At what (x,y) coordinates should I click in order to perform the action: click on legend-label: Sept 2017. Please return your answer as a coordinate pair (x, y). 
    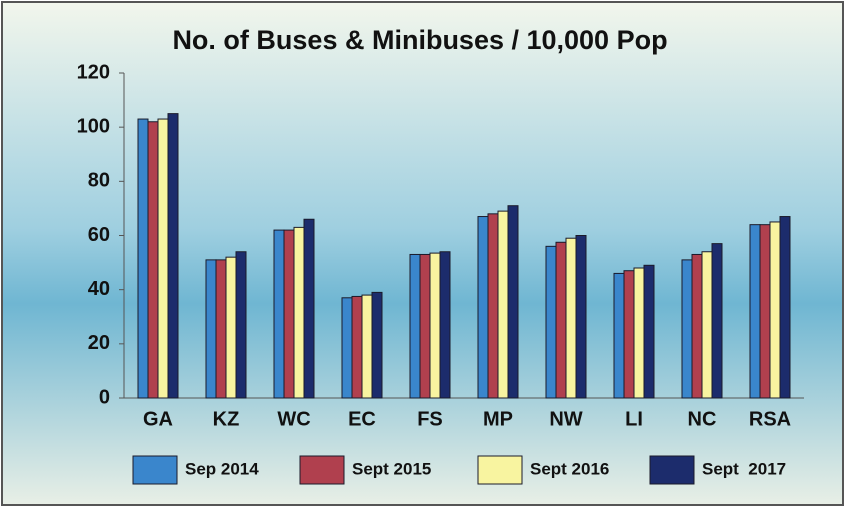
    Looking at the image, I should click on (744, 468).